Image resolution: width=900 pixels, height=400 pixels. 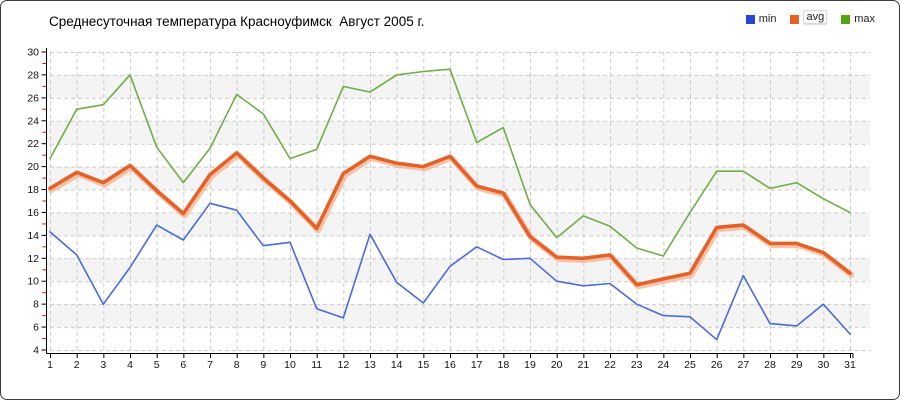 What do you see at coordinates (750, 19) in the screenshot?
I see `min-series-swatch-icon` at bounding box center [750, 19].